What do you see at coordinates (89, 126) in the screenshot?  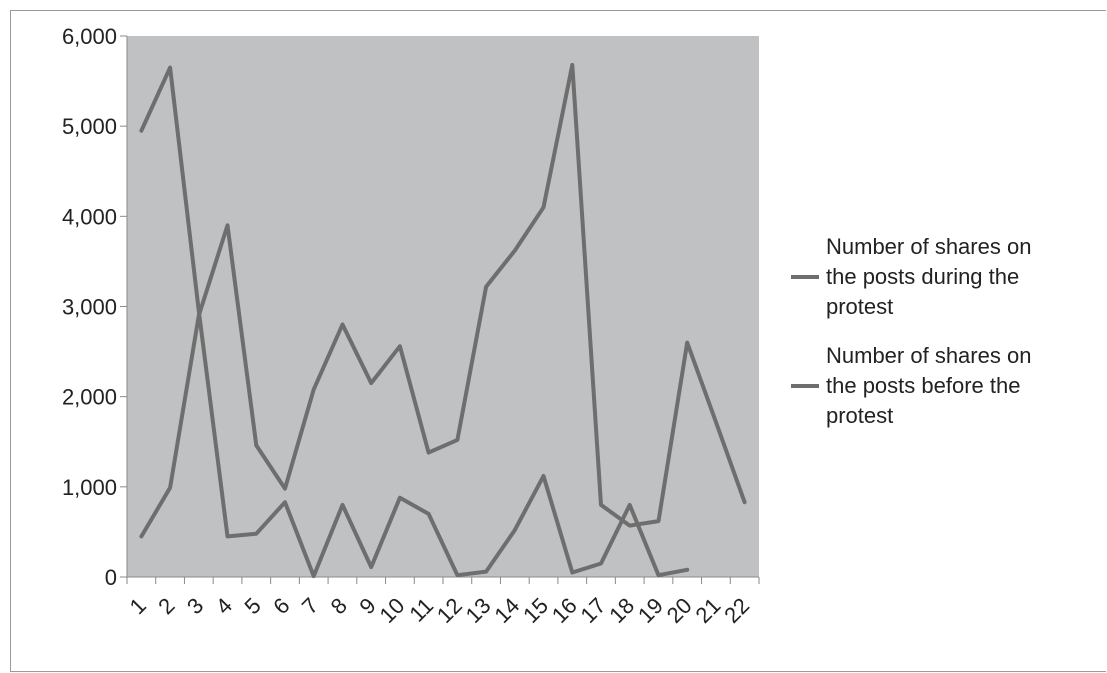 I see `y-tick-label: 5,000` at bounding box center [89, 126].